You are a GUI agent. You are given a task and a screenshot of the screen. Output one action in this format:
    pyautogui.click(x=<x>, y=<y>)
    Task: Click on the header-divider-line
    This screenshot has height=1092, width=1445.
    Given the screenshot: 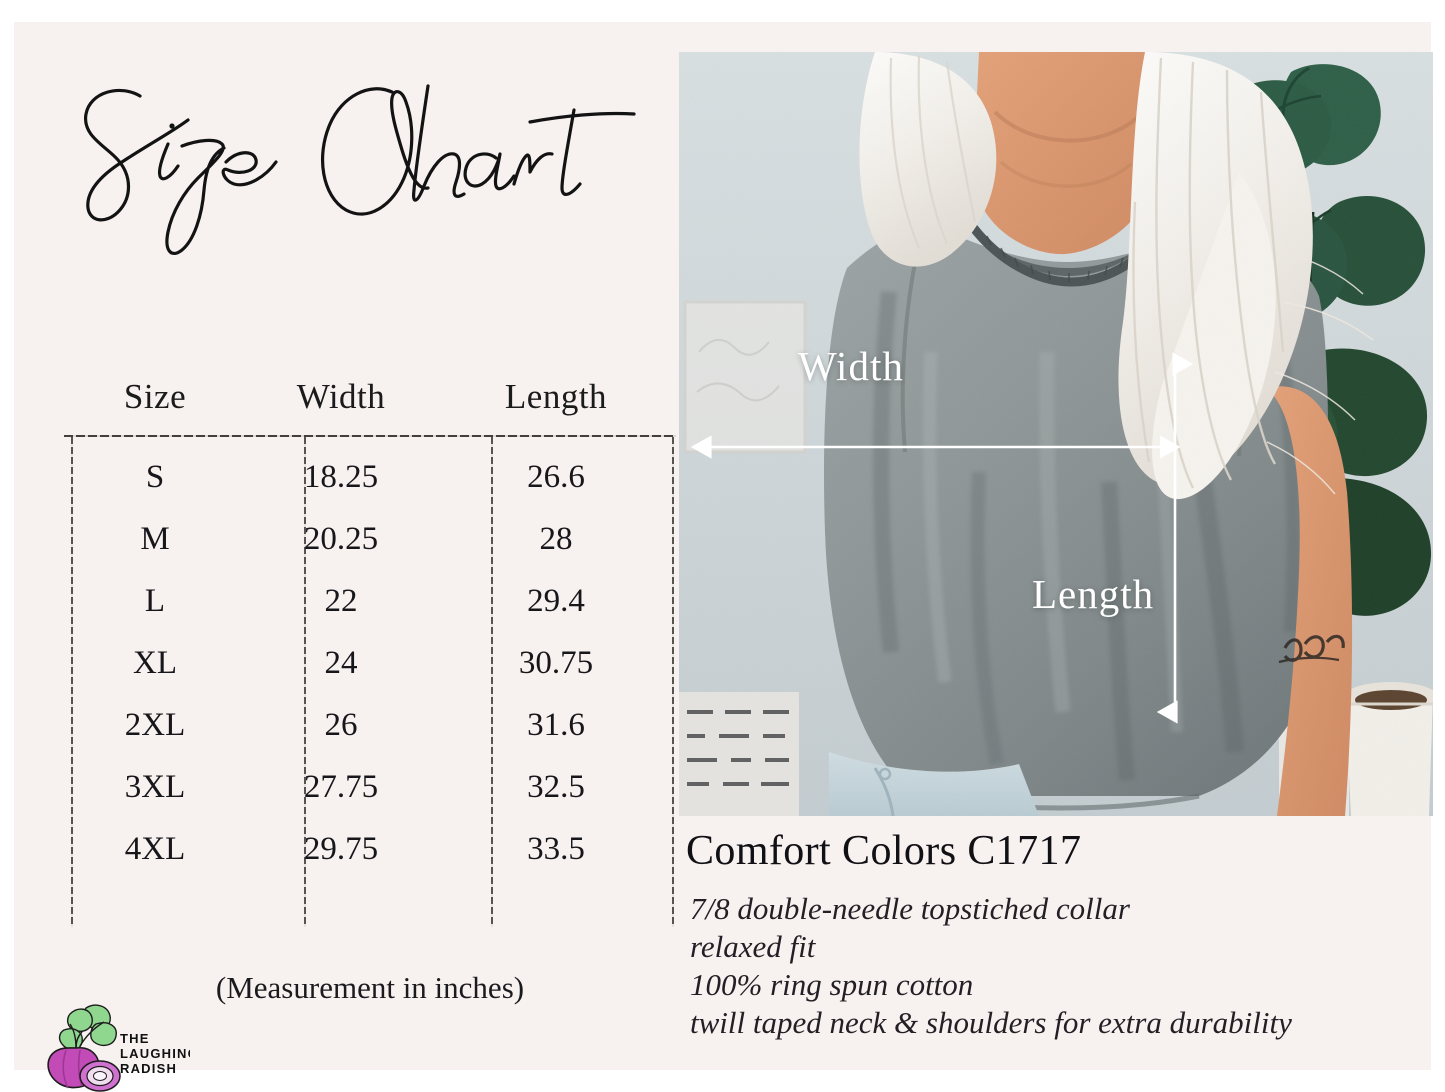 What is the action you would take?
    pyautogui.click(x=370, y=436)
    